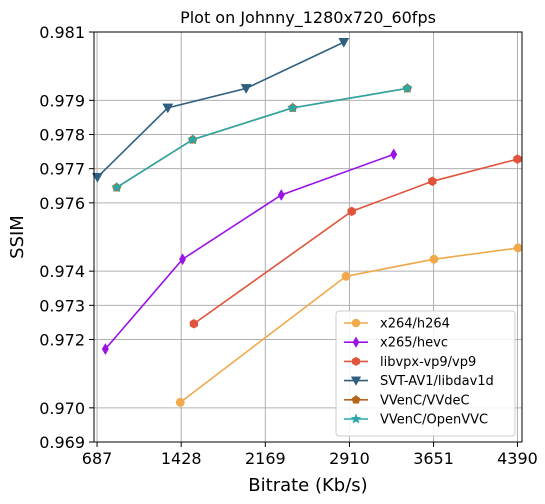  I want to click on legend-label: SVT-AV1/libdav1d, so click(437, 381).